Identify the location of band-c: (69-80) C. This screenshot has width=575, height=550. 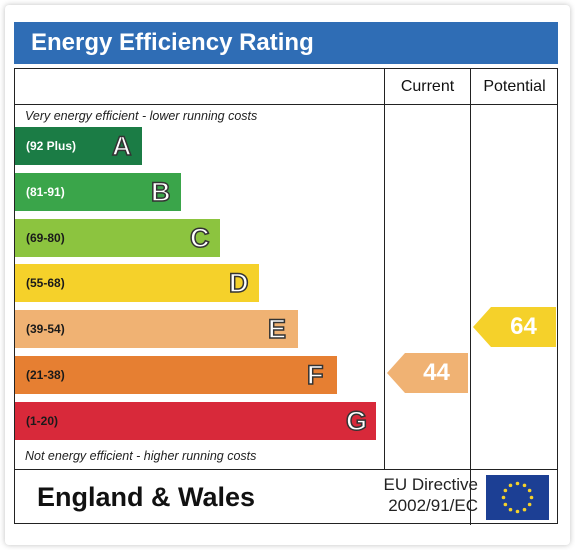
(117, 237).